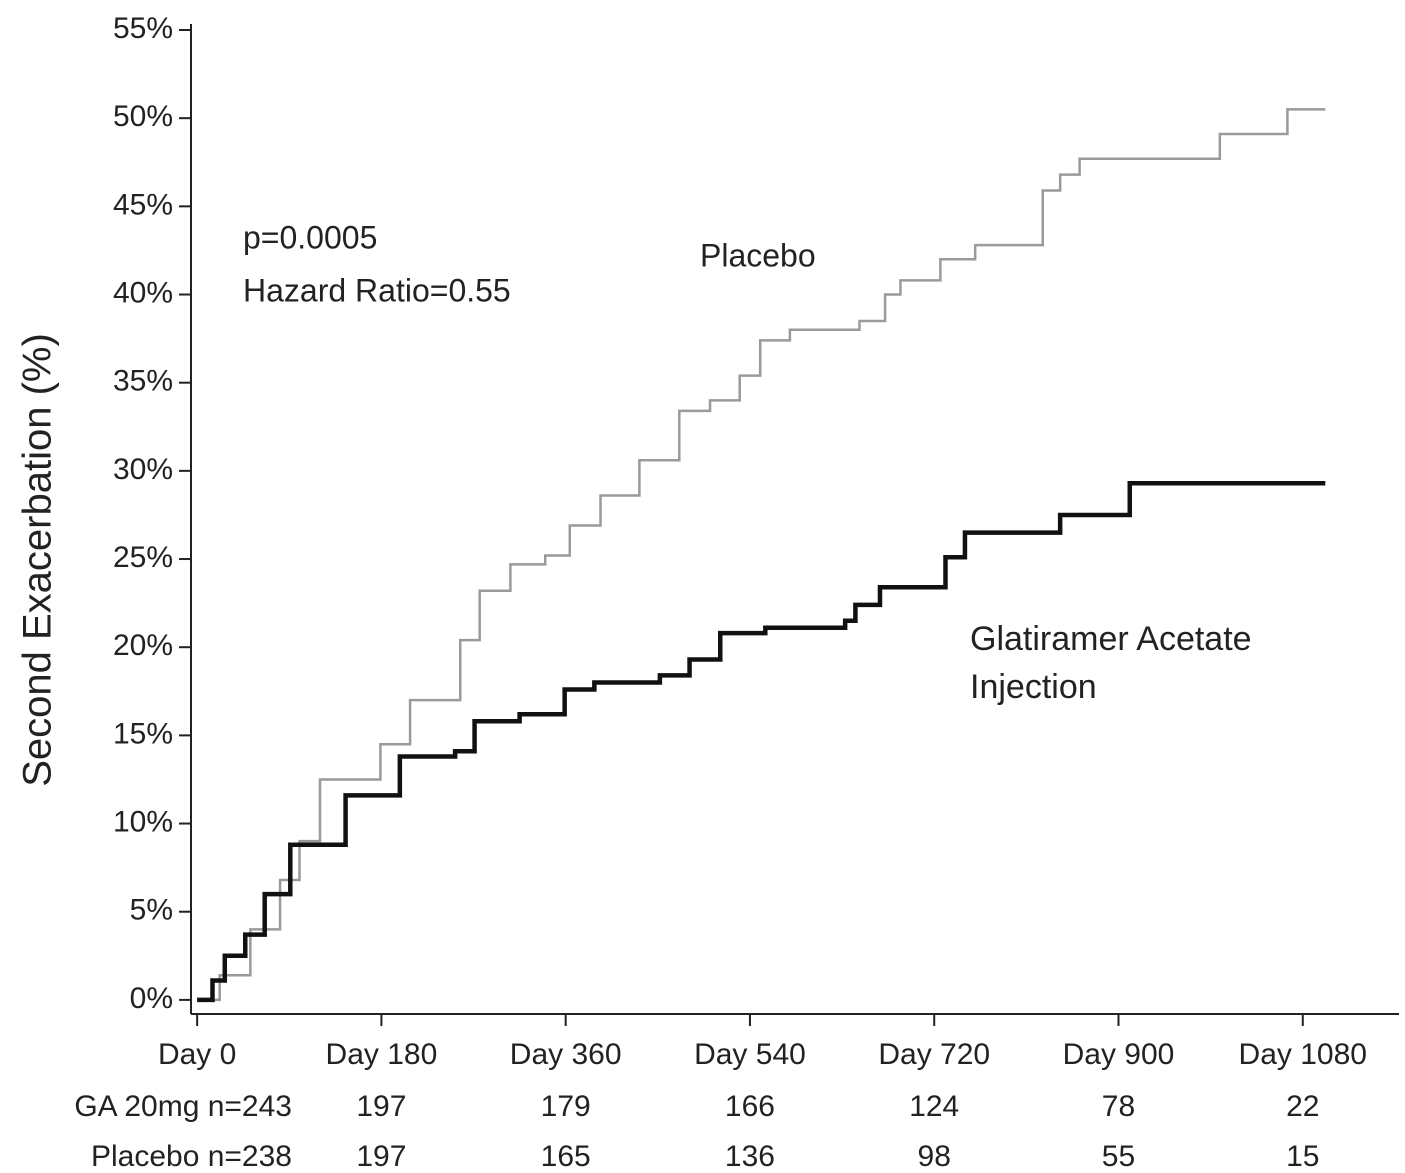  Describe the element at coordinates (143, 204) in the screenshot. I see `y-tick-label: 45%` at that location.